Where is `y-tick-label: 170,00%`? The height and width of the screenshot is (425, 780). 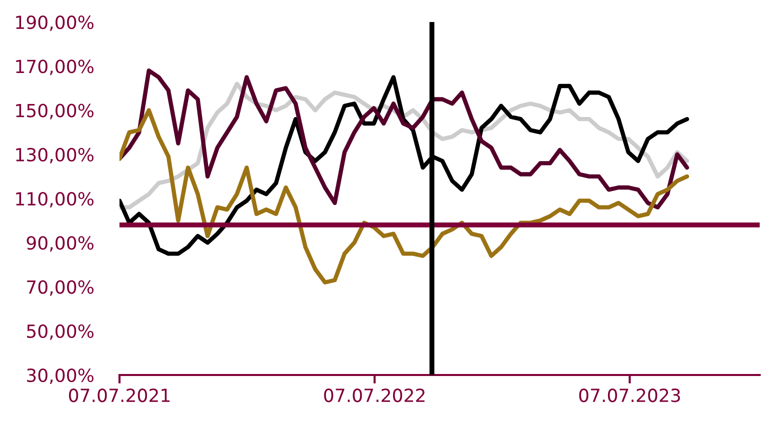 y-tick-label: 170,00% is located at coordinates (55, 68).